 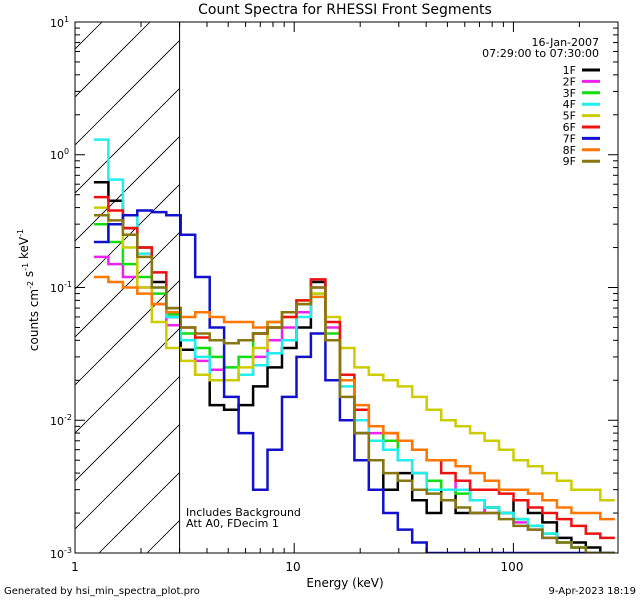 What do you see at coordinates (512, 567) in the screenshot?
I see `x-tick-label: 100` at bounding box center [512, 567].